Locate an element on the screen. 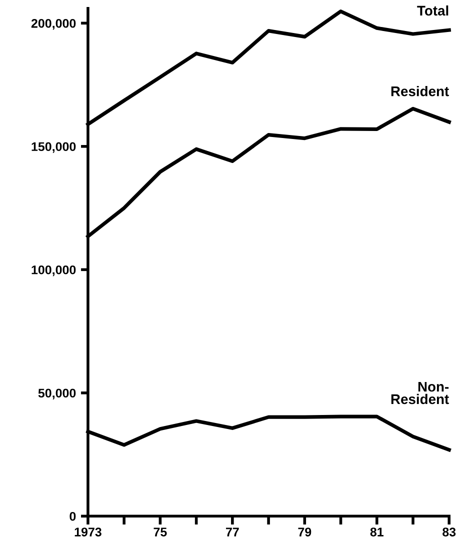  x-tick-label: 79 is located at coordinates (305, 532).